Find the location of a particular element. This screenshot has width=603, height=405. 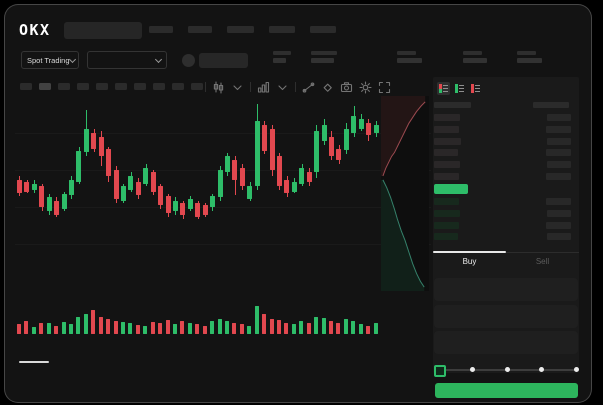

submit-buy-button is located at coordinates (506, 390).